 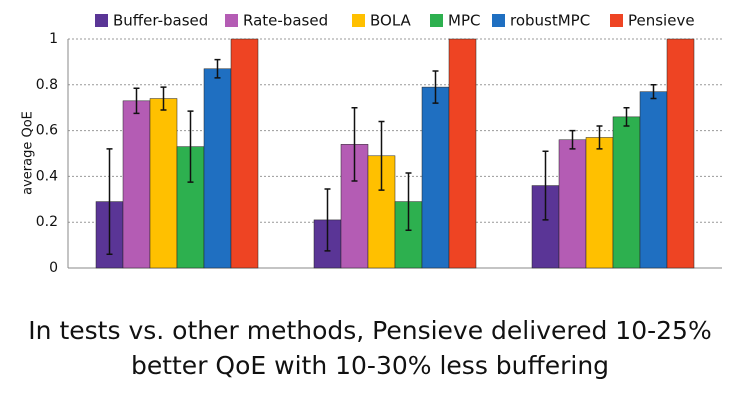 What do you see at coordinates (550, 21) in the screenshot?
I see `legend-label: robustMPC` at bounding box center [550, 21].